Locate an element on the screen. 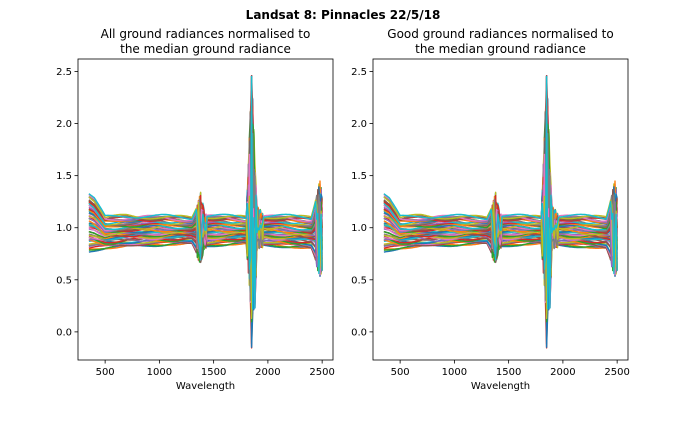  subplot-title-line: Good ground radiances normalised to is located at coordinates (500, 34).